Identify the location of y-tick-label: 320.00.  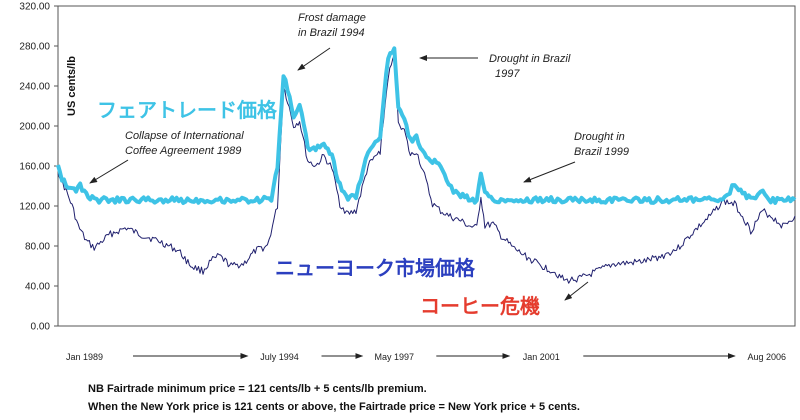
(34, 7).